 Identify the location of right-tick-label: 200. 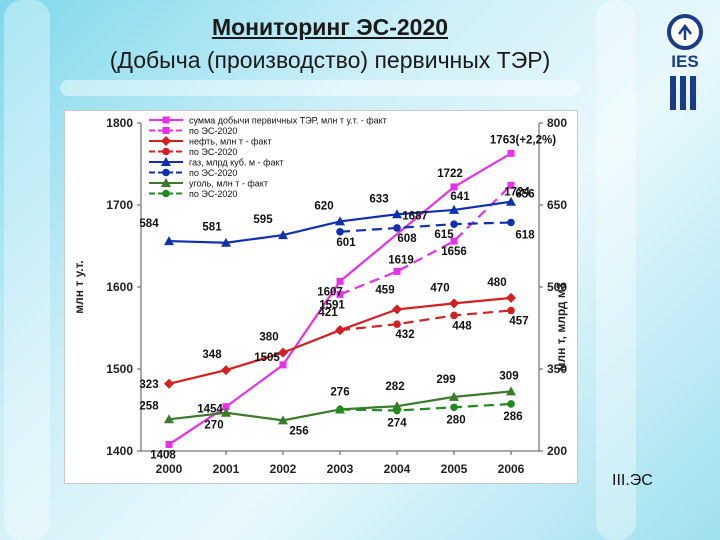
(557, 451).